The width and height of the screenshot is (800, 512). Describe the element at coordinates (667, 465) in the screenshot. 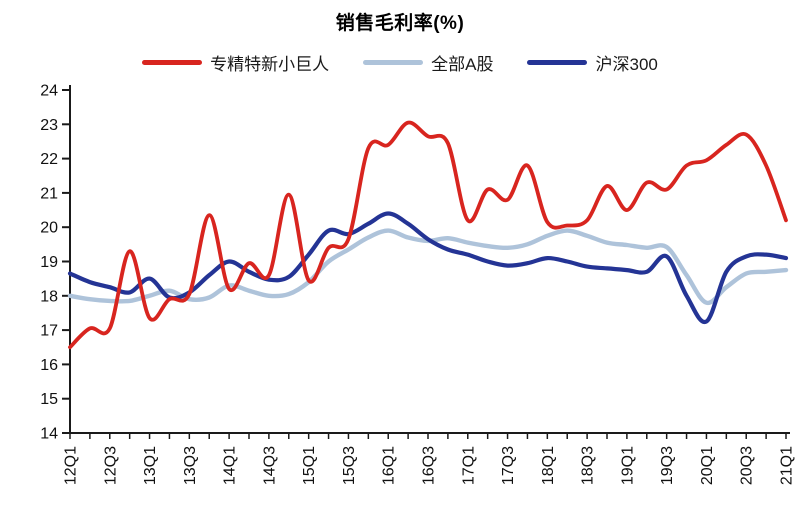

I see `x-axis-tick-label: 19Q3` at that location.